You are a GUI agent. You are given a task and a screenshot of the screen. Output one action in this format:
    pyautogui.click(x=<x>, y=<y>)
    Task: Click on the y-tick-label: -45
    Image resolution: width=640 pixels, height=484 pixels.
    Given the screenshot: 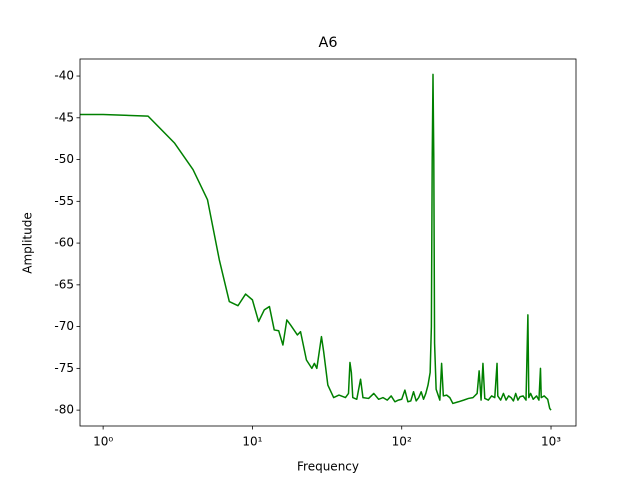 What is the action you would take?
    pyautogui.click(x=64, y=117)
    